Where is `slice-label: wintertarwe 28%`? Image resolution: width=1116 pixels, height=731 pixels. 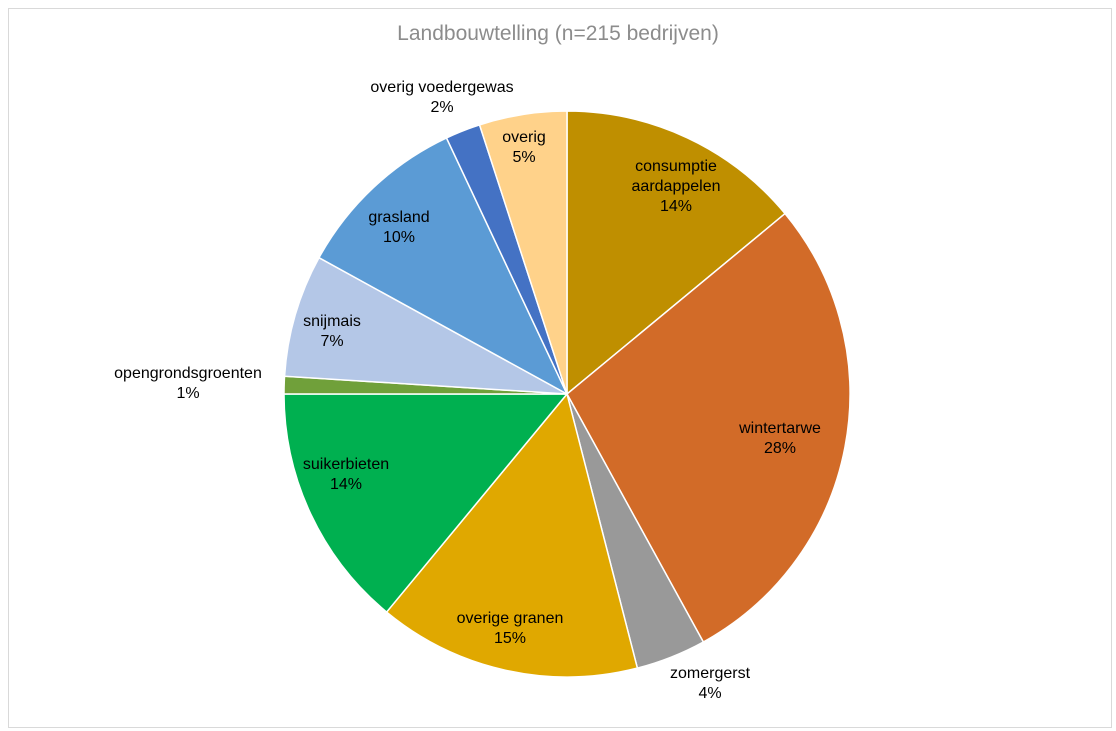
slice-label: wintertarwe 28% is located at coordinates (779, 438).